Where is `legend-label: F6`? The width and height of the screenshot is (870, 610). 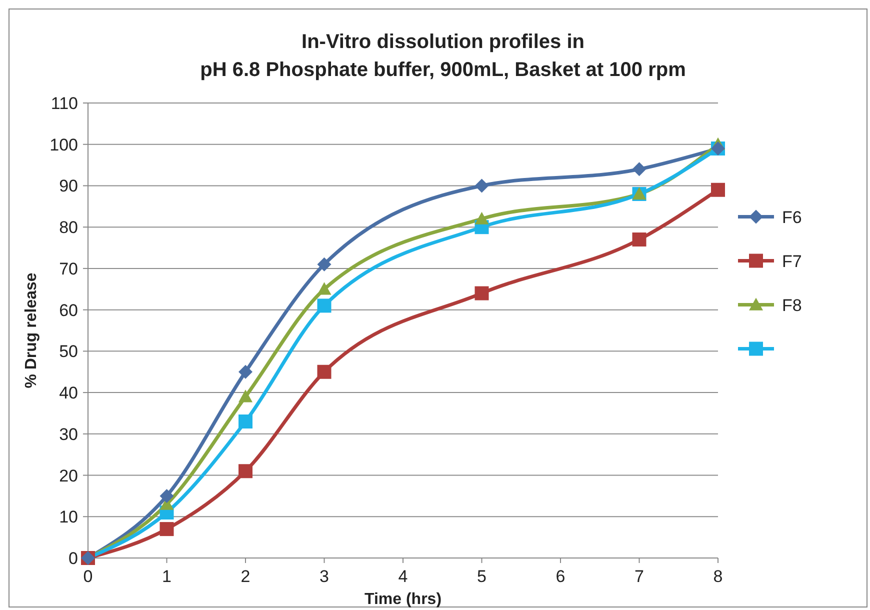 legend-label: F6 is located at coordinates (792, 217).